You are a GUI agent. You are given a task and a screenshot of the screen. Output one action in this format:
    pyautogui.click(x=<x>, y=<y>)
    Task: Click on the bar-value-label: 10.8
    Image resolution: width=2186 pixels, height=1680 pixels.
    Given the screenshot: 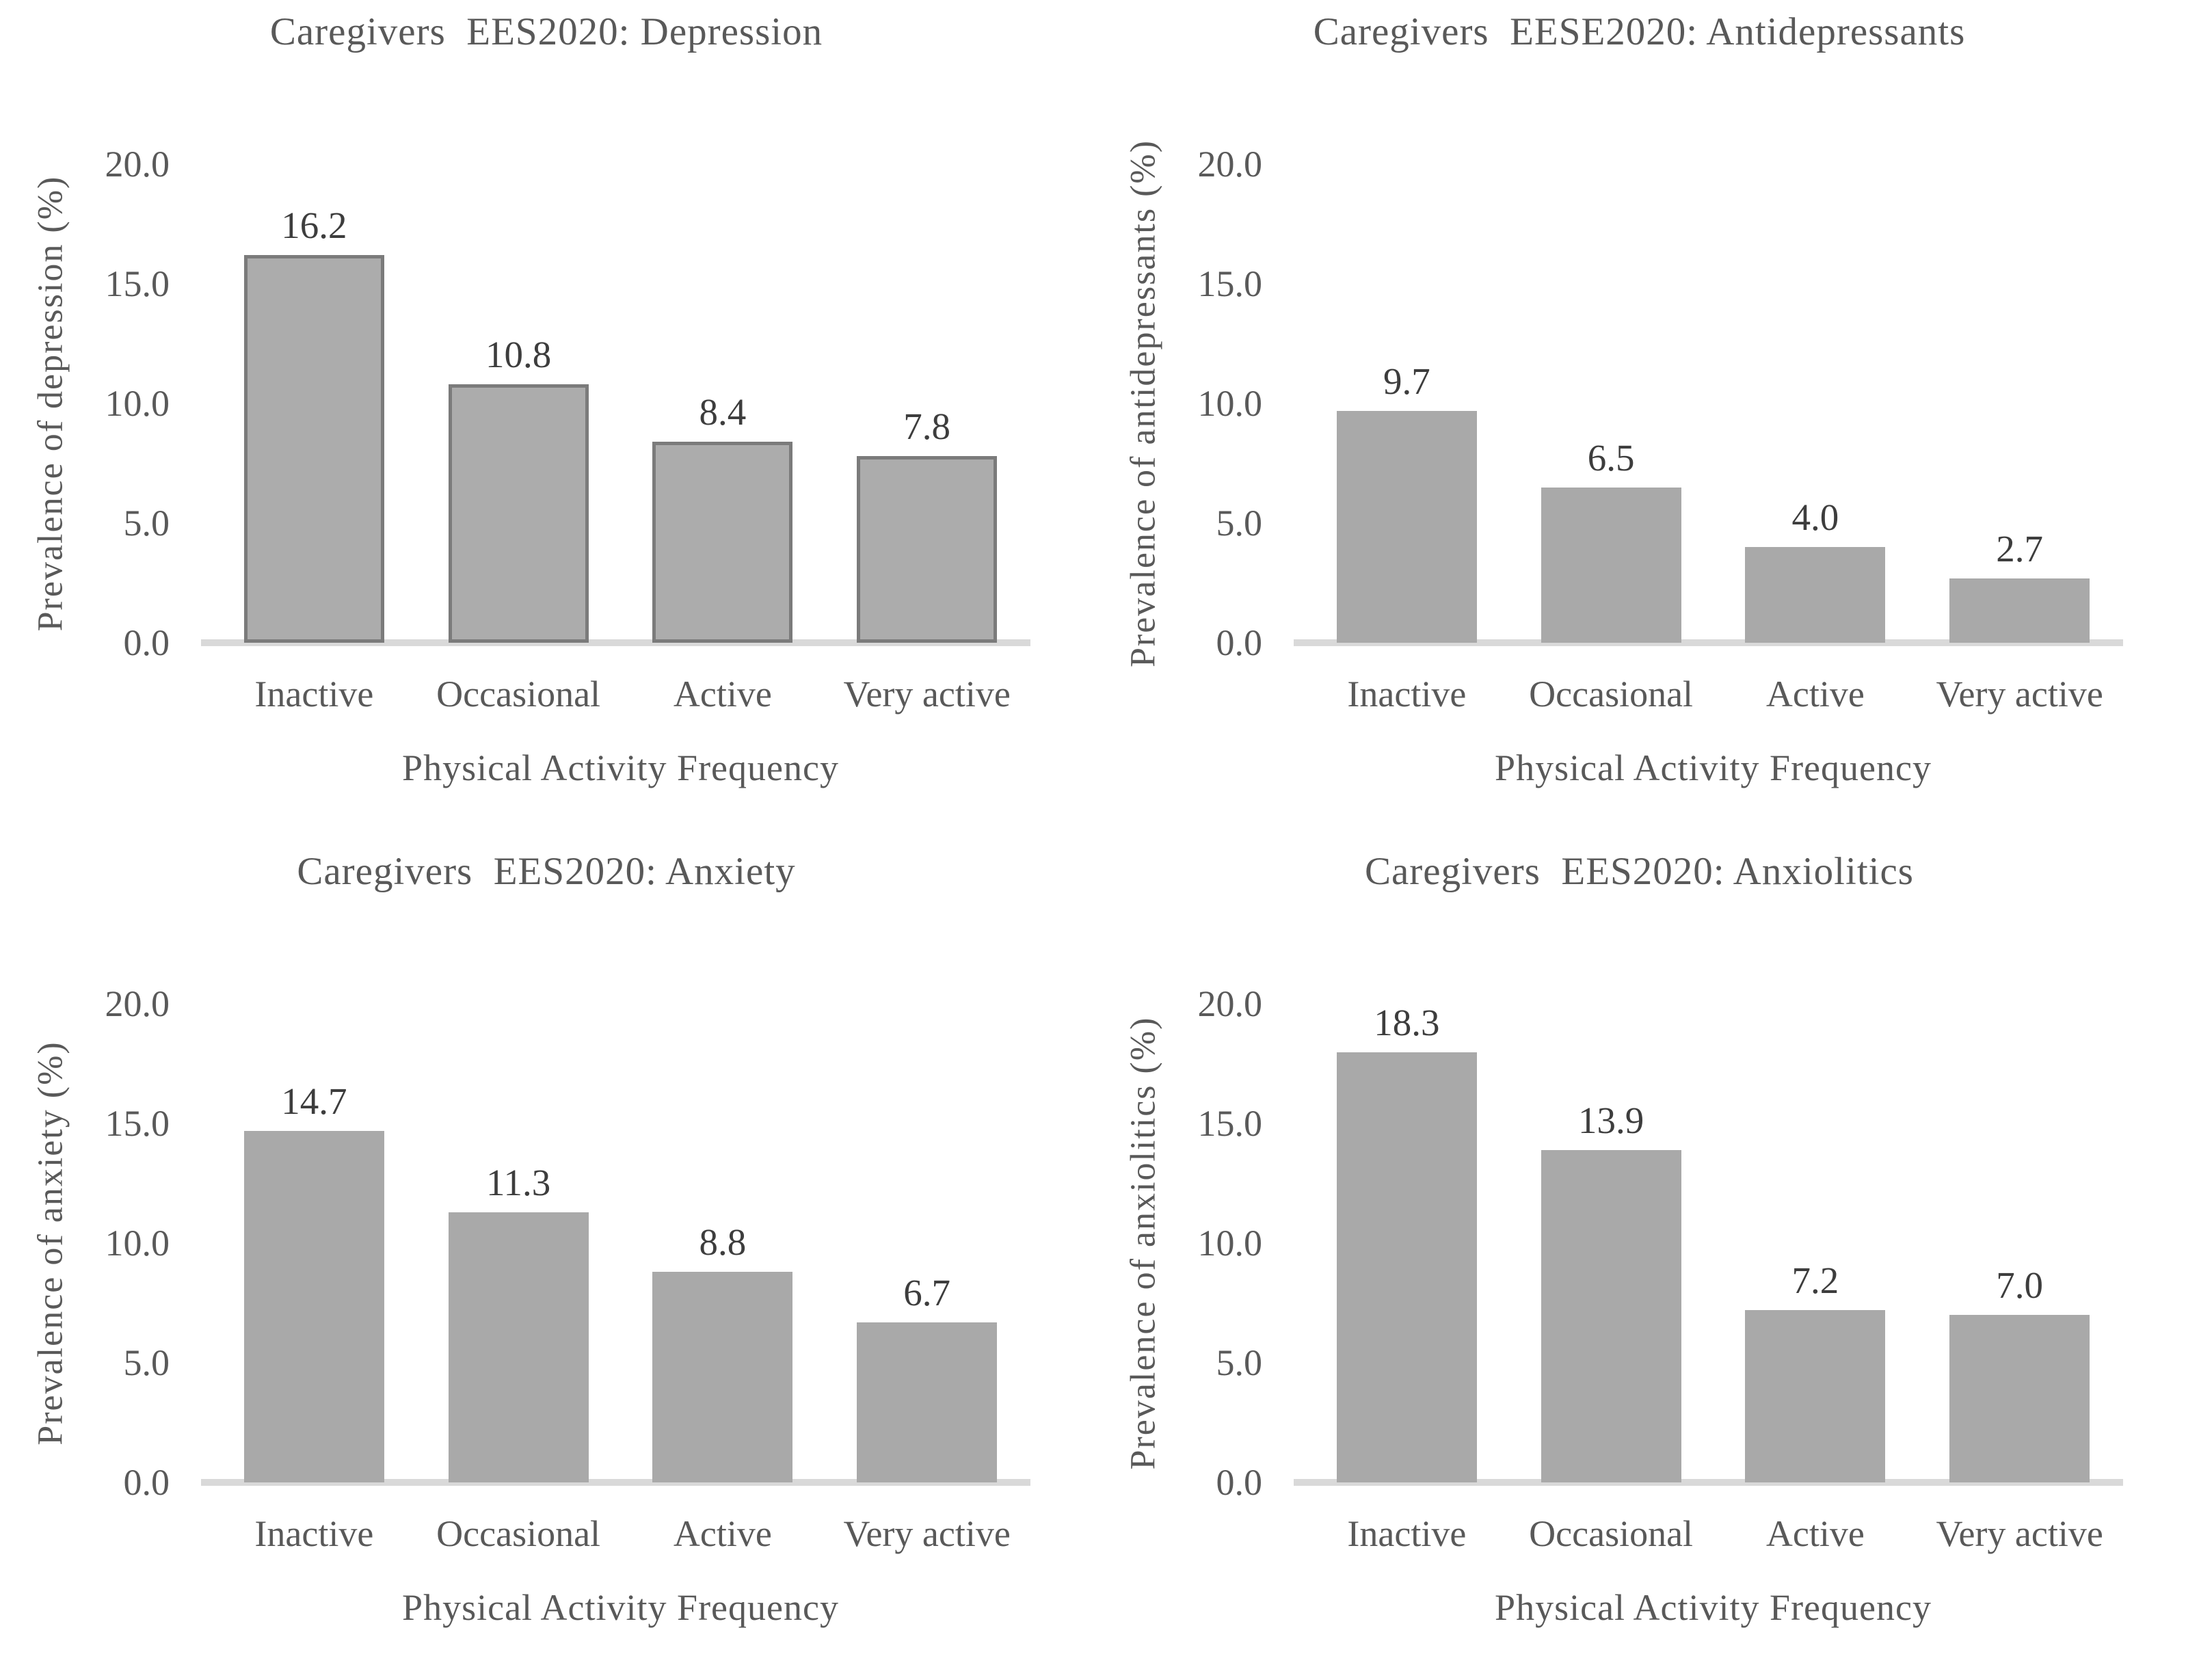 What is the action you would take?
    pyautogui.click(x=518, y=354)
    